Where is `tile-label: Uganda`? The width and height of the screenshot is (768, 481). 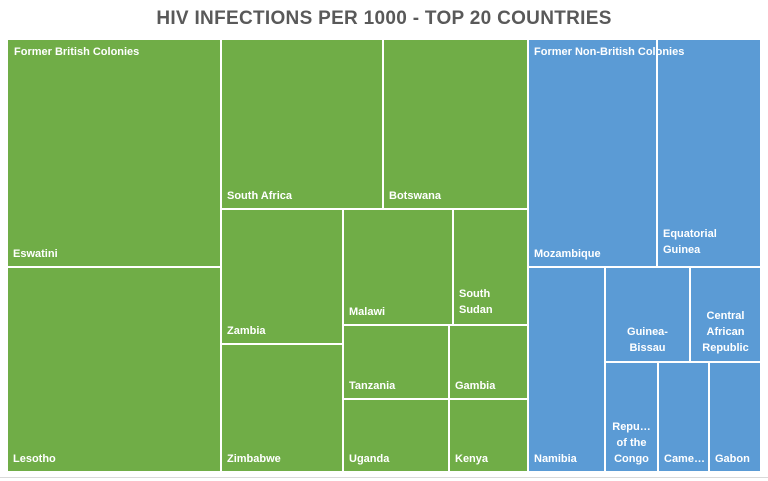 tile-label: Uganda is located at coordinates (369, 459).